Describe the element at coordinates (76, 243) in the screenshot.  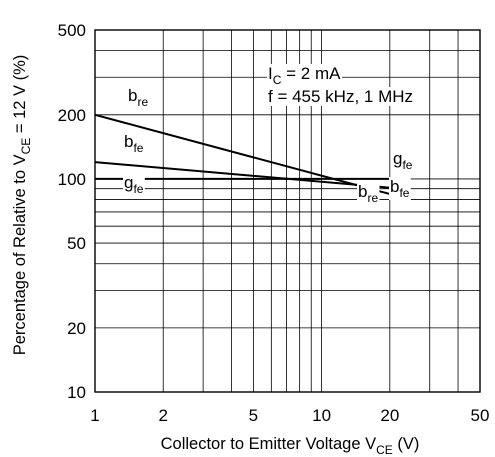
I see `y-tick-label: 50` at that location.